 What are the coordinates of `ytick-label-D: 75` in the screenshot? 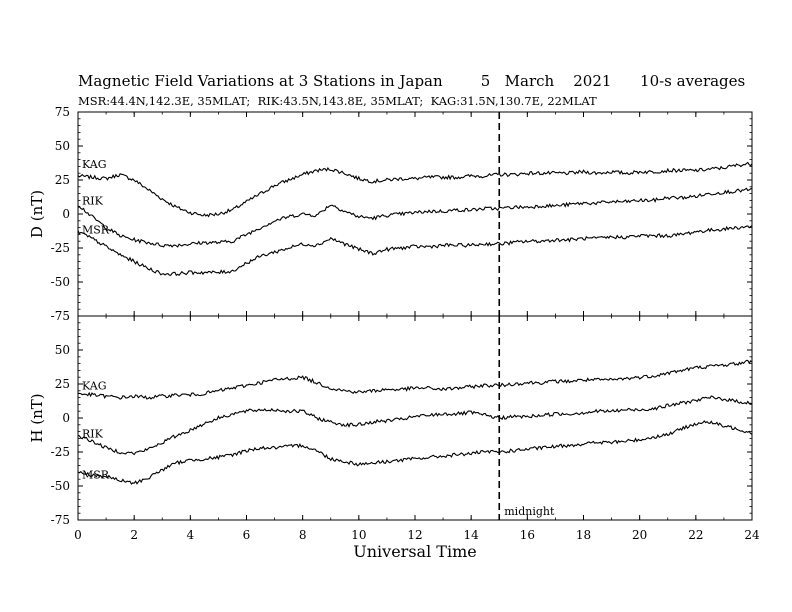 It's located at (62, 112).